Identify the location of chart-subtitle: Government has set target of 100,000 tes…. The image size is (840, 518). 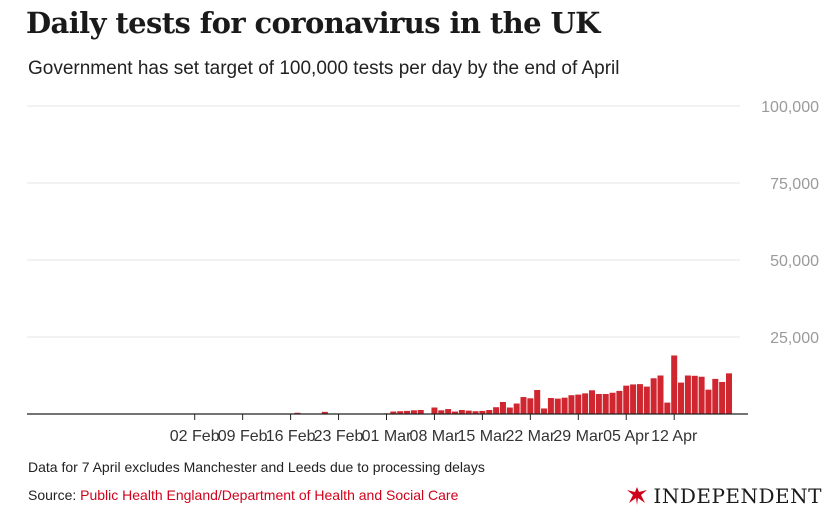
(324, 68).